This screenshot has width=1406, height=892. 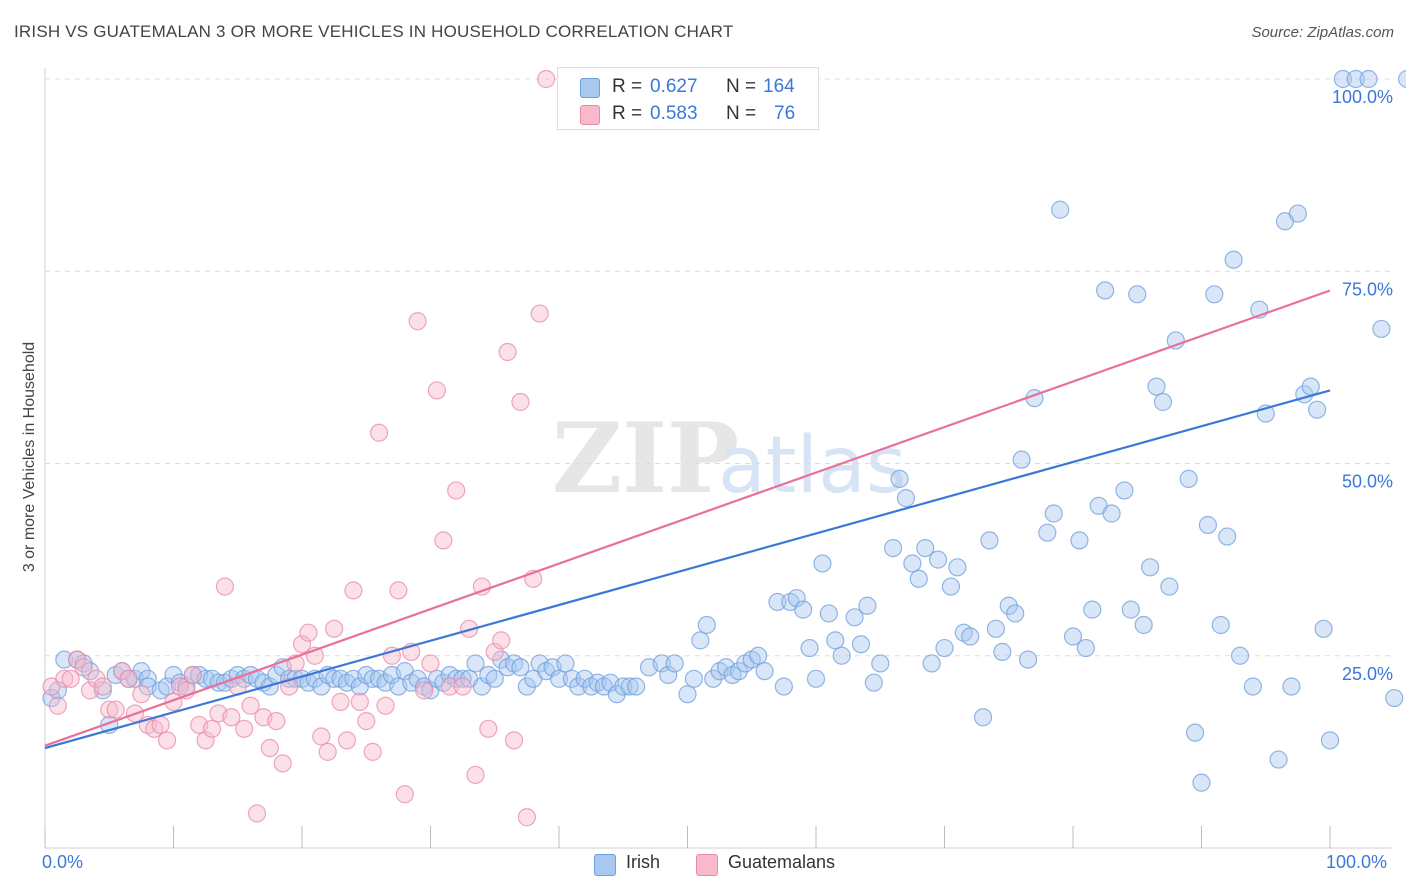 What do you see at coordinates (1367, 289) in the screenshot?
I see `y-tick-label: 75.0%` at bounding box center [1367, 289].